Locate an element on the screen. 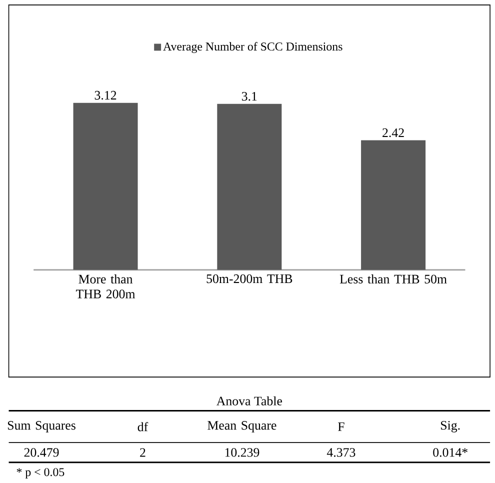 The height and width of the screenshot is (483, 495). text: 20.479 is located at coordinates (41, 452).